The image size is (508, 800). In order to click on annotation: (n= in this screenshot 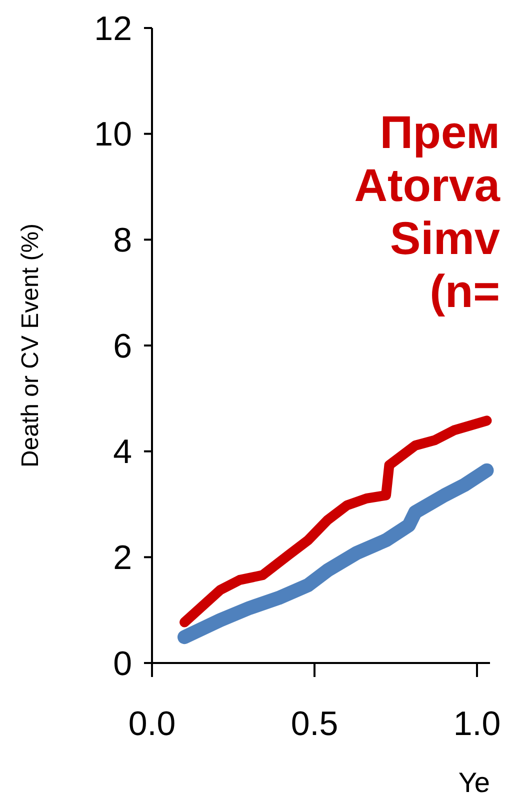, I will do `click(465, 291)`.